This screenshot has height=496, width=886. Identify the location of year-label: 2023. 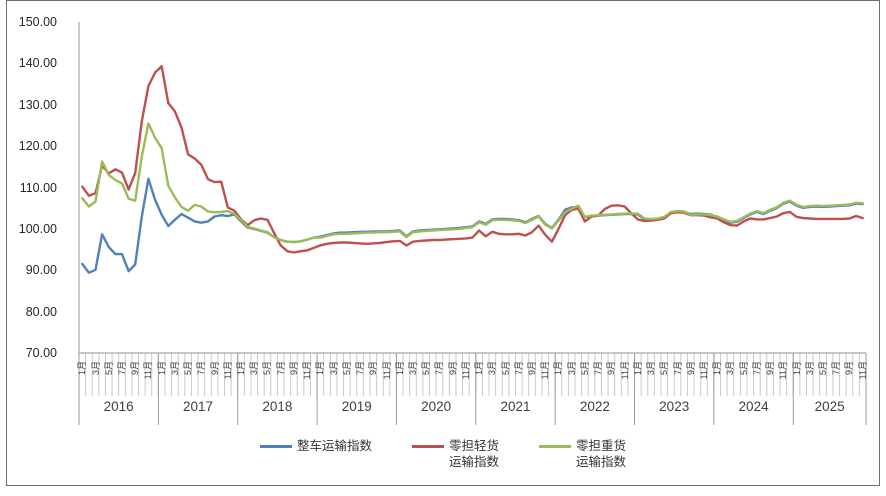
(674, 406).